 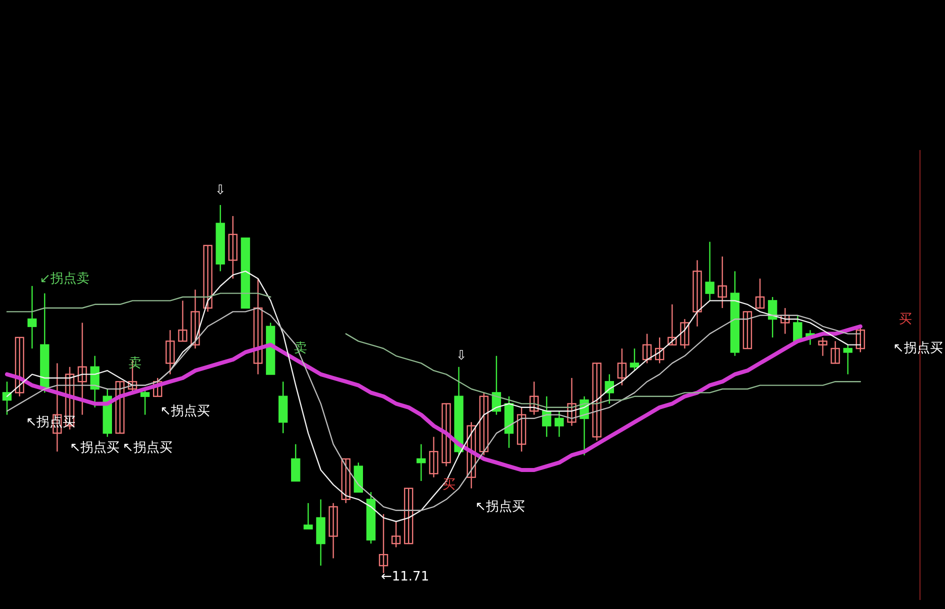 What do you see at coordinates (449, 484) in the screenshot?
I see `annotation: 买` at bounding box center [449, 484].